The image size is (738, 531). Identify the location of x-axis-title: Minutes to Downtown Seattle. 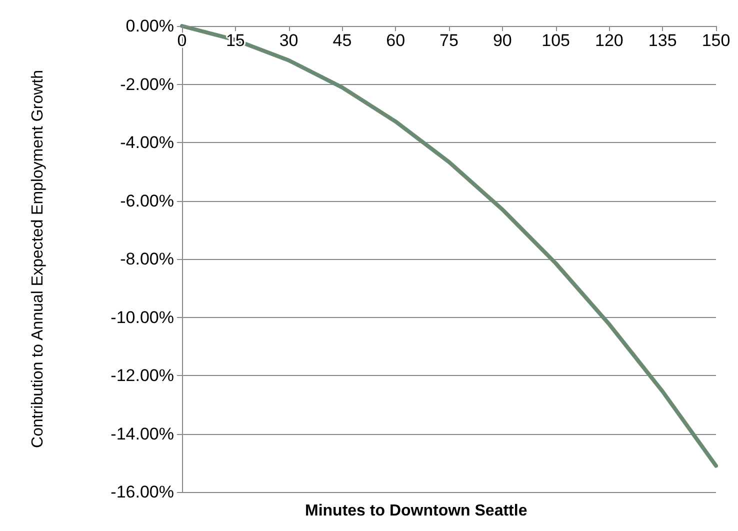
(416, 511).